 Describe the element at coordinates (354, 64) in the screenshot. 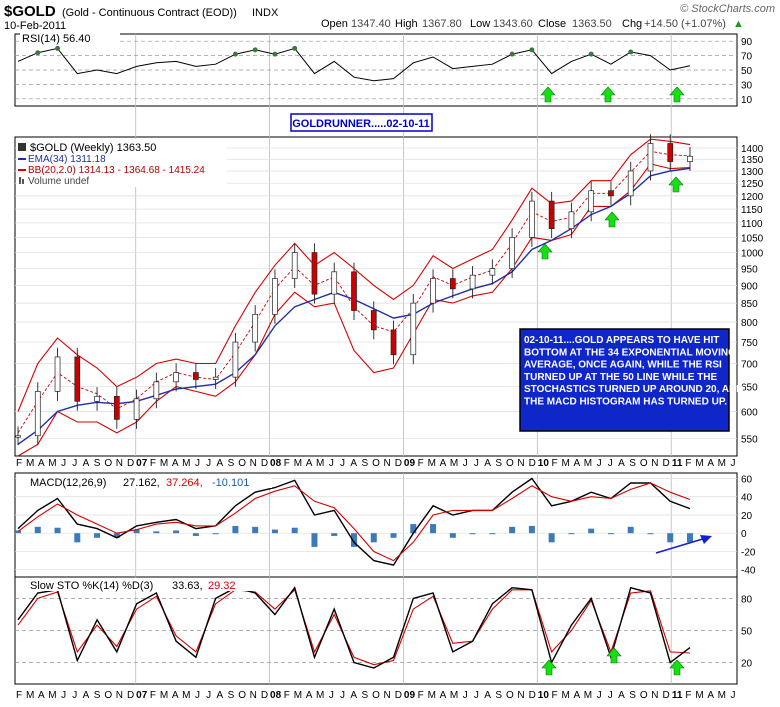

I see `rsi-line` at that location.